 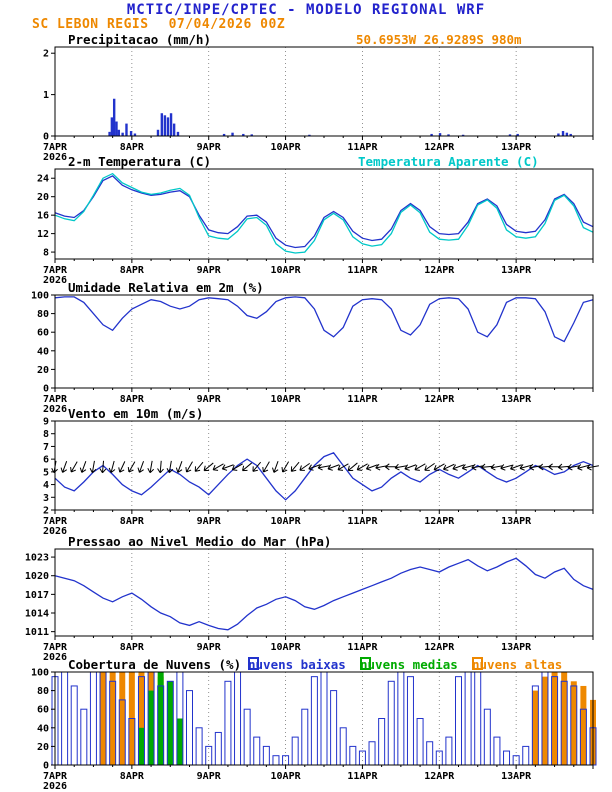 I want to click on svg-text: 24, so click(x=43, y=179).